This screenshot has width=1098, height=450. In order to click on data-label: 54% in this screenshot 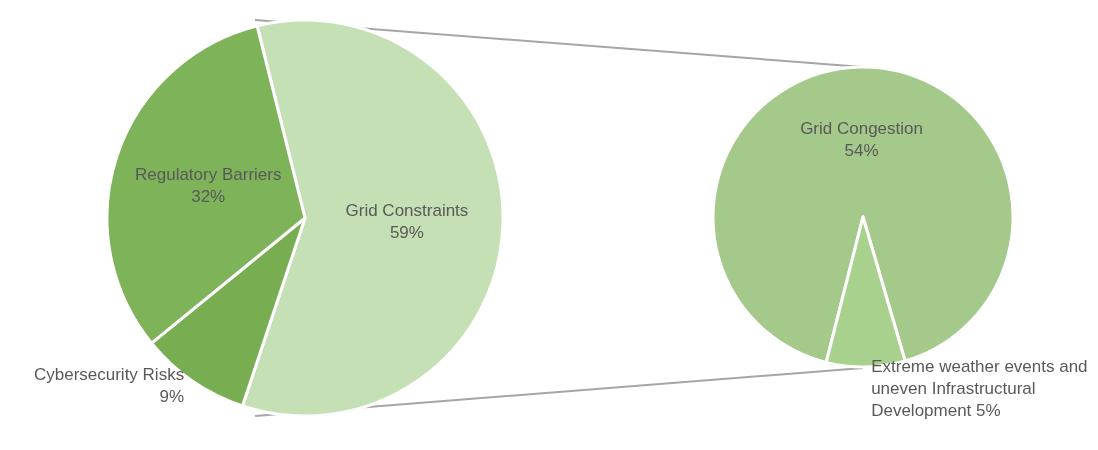, I will do `click(861, 150)`.